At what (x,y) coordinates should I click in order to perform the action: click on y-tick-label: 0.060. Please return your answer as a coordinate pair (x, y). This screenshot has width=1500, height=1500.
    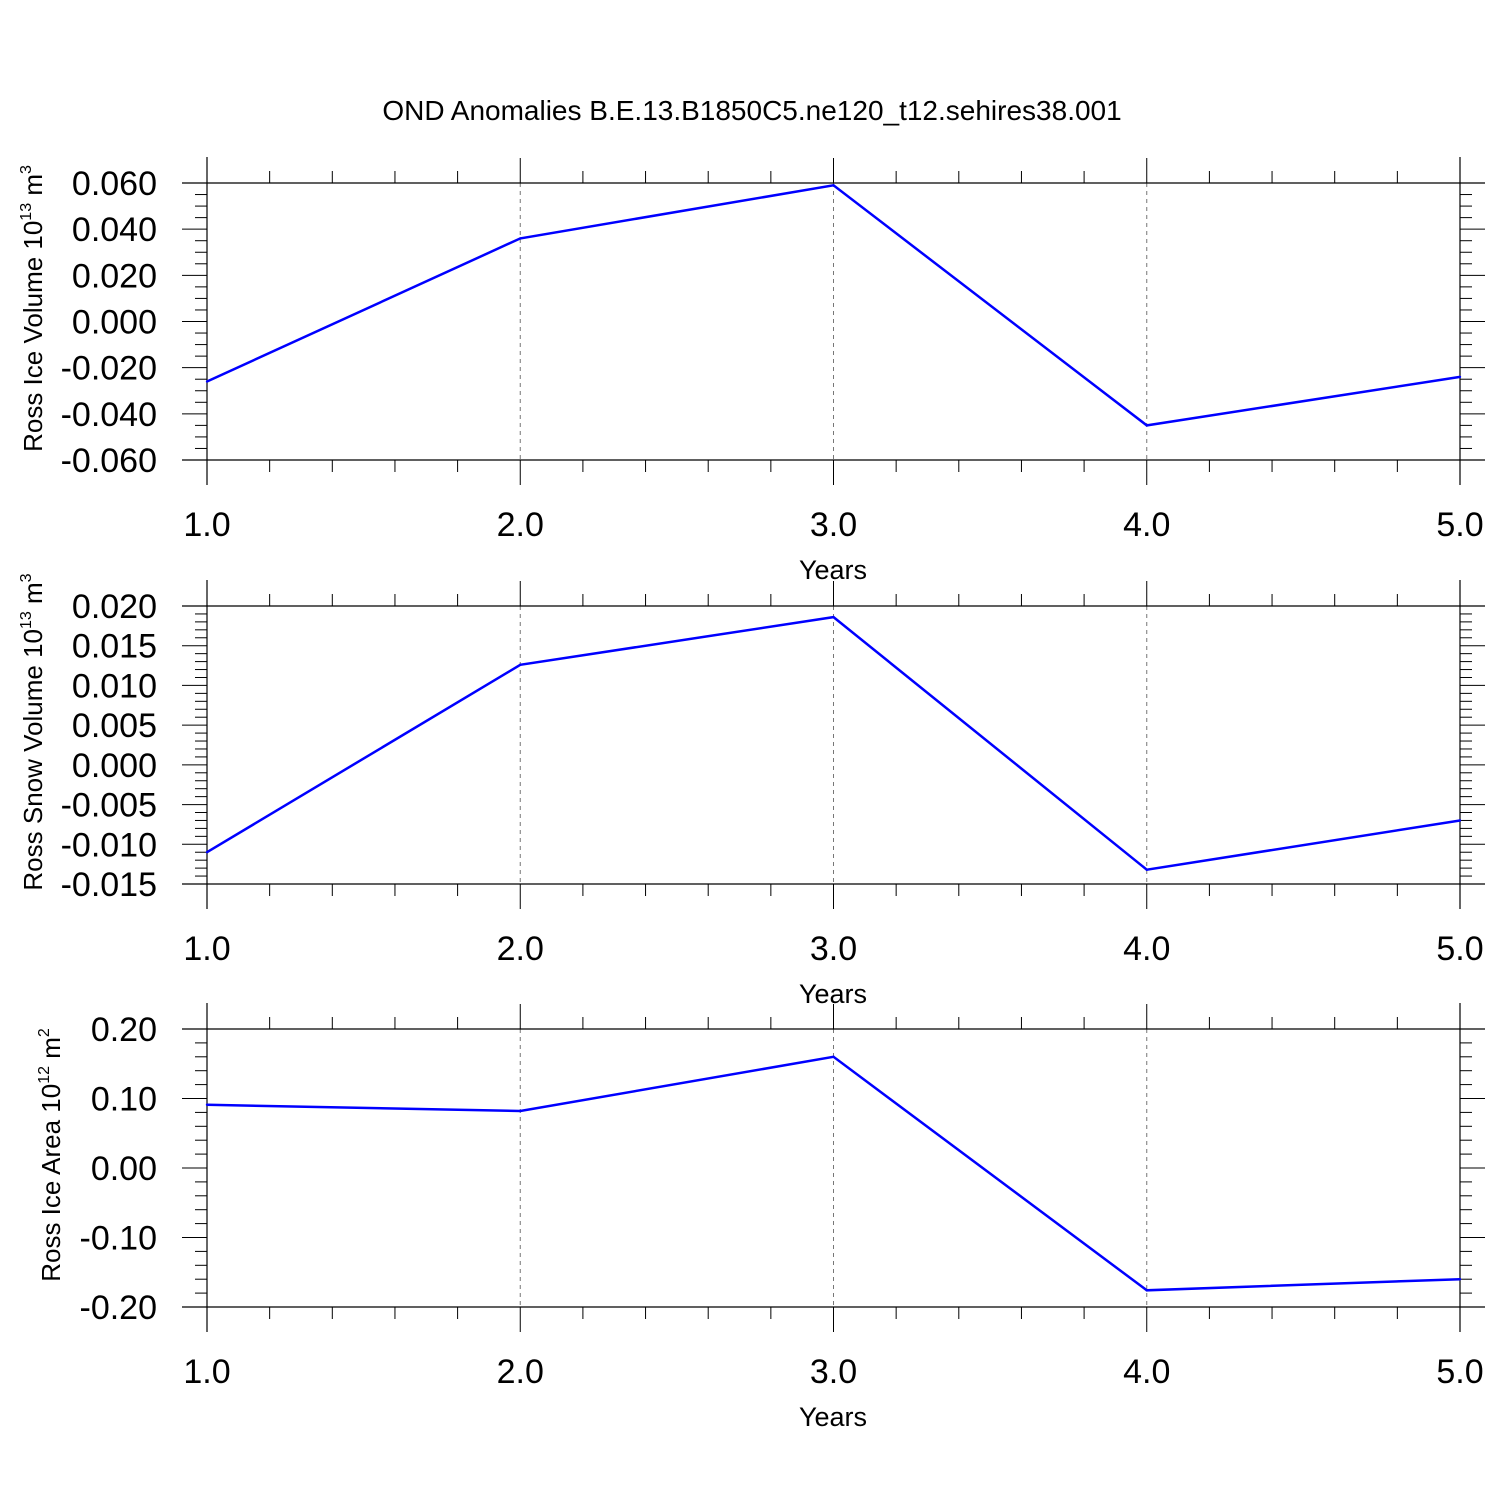
    Looking at the image, I should click on (114, 184).